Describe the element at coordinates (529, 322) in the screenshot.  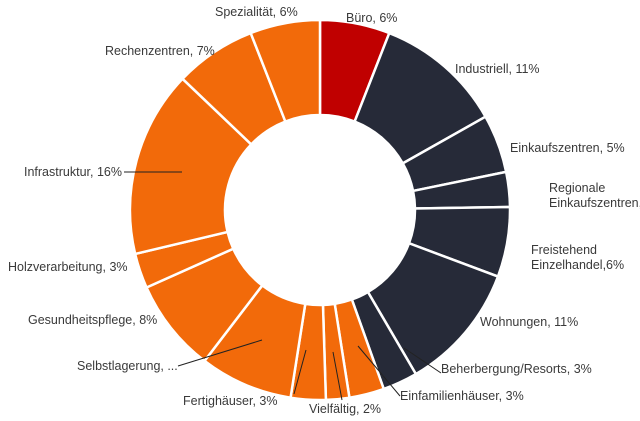
I see `data-label-wohnungen: Wohnungen, 11%` at that location.